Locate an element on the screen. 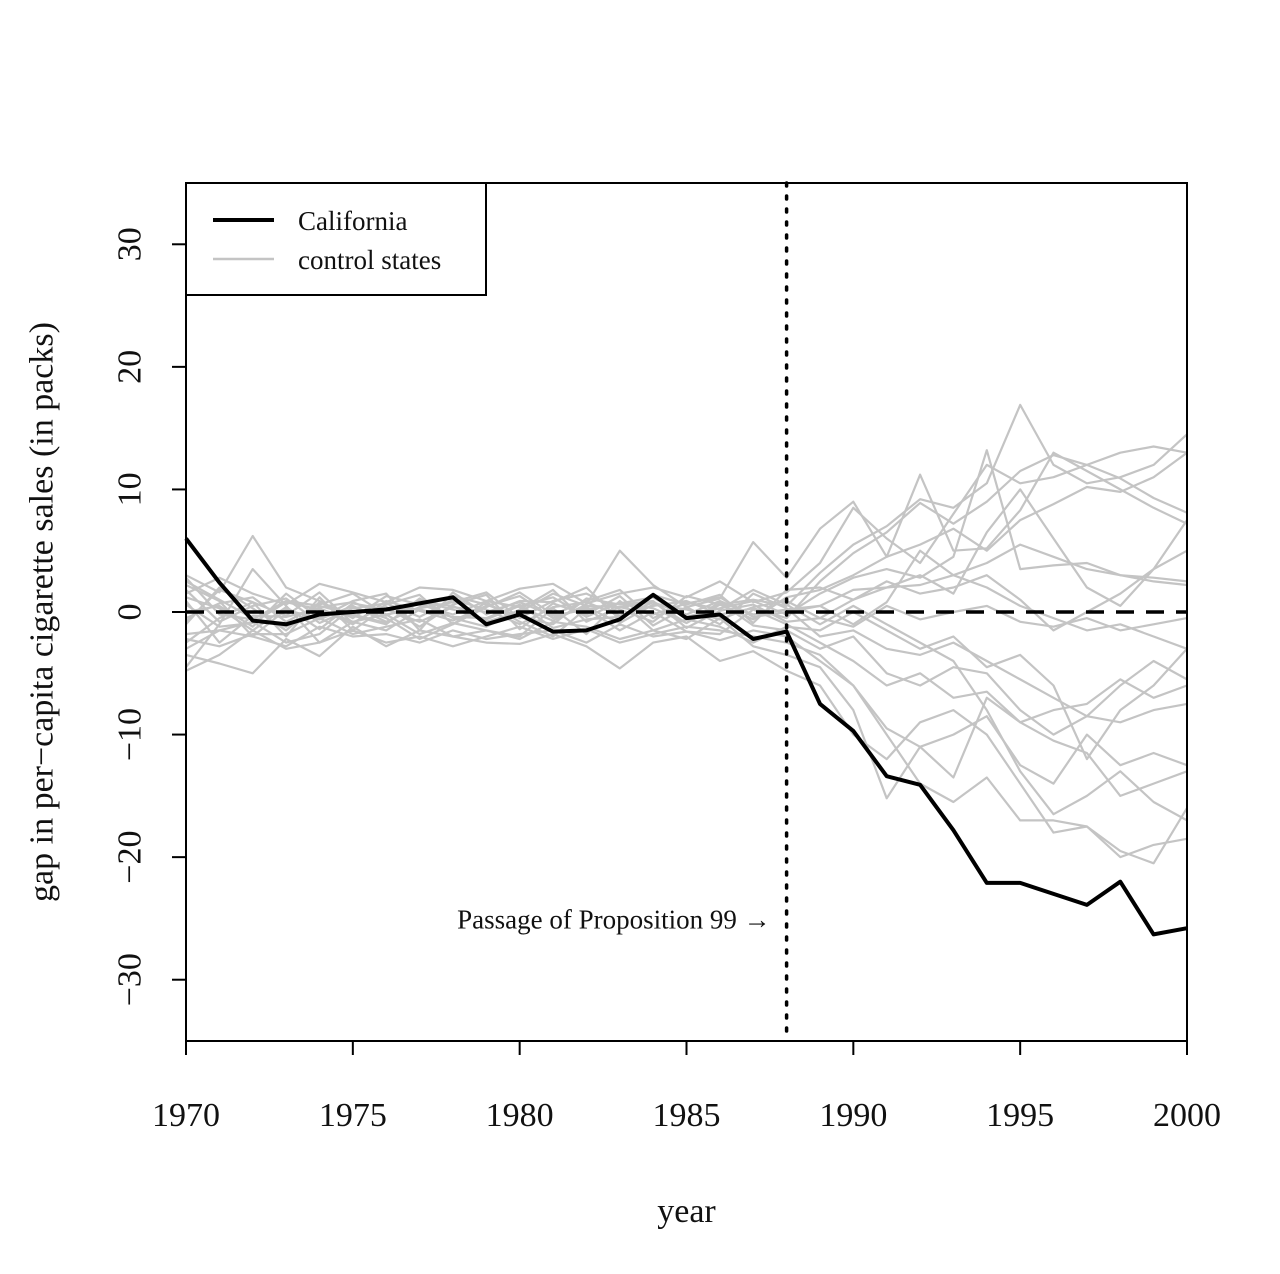 The image size is (1280, 1274). legend: California control states is located at coordinates (336, 239).